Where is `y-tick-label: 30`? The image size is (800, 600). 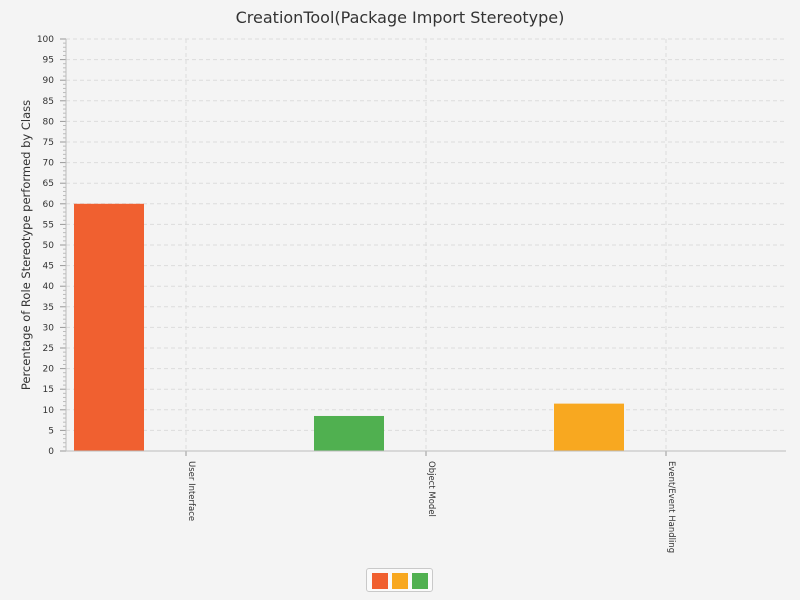
y-tick-label: 30 is located at coordinates (49, 328).